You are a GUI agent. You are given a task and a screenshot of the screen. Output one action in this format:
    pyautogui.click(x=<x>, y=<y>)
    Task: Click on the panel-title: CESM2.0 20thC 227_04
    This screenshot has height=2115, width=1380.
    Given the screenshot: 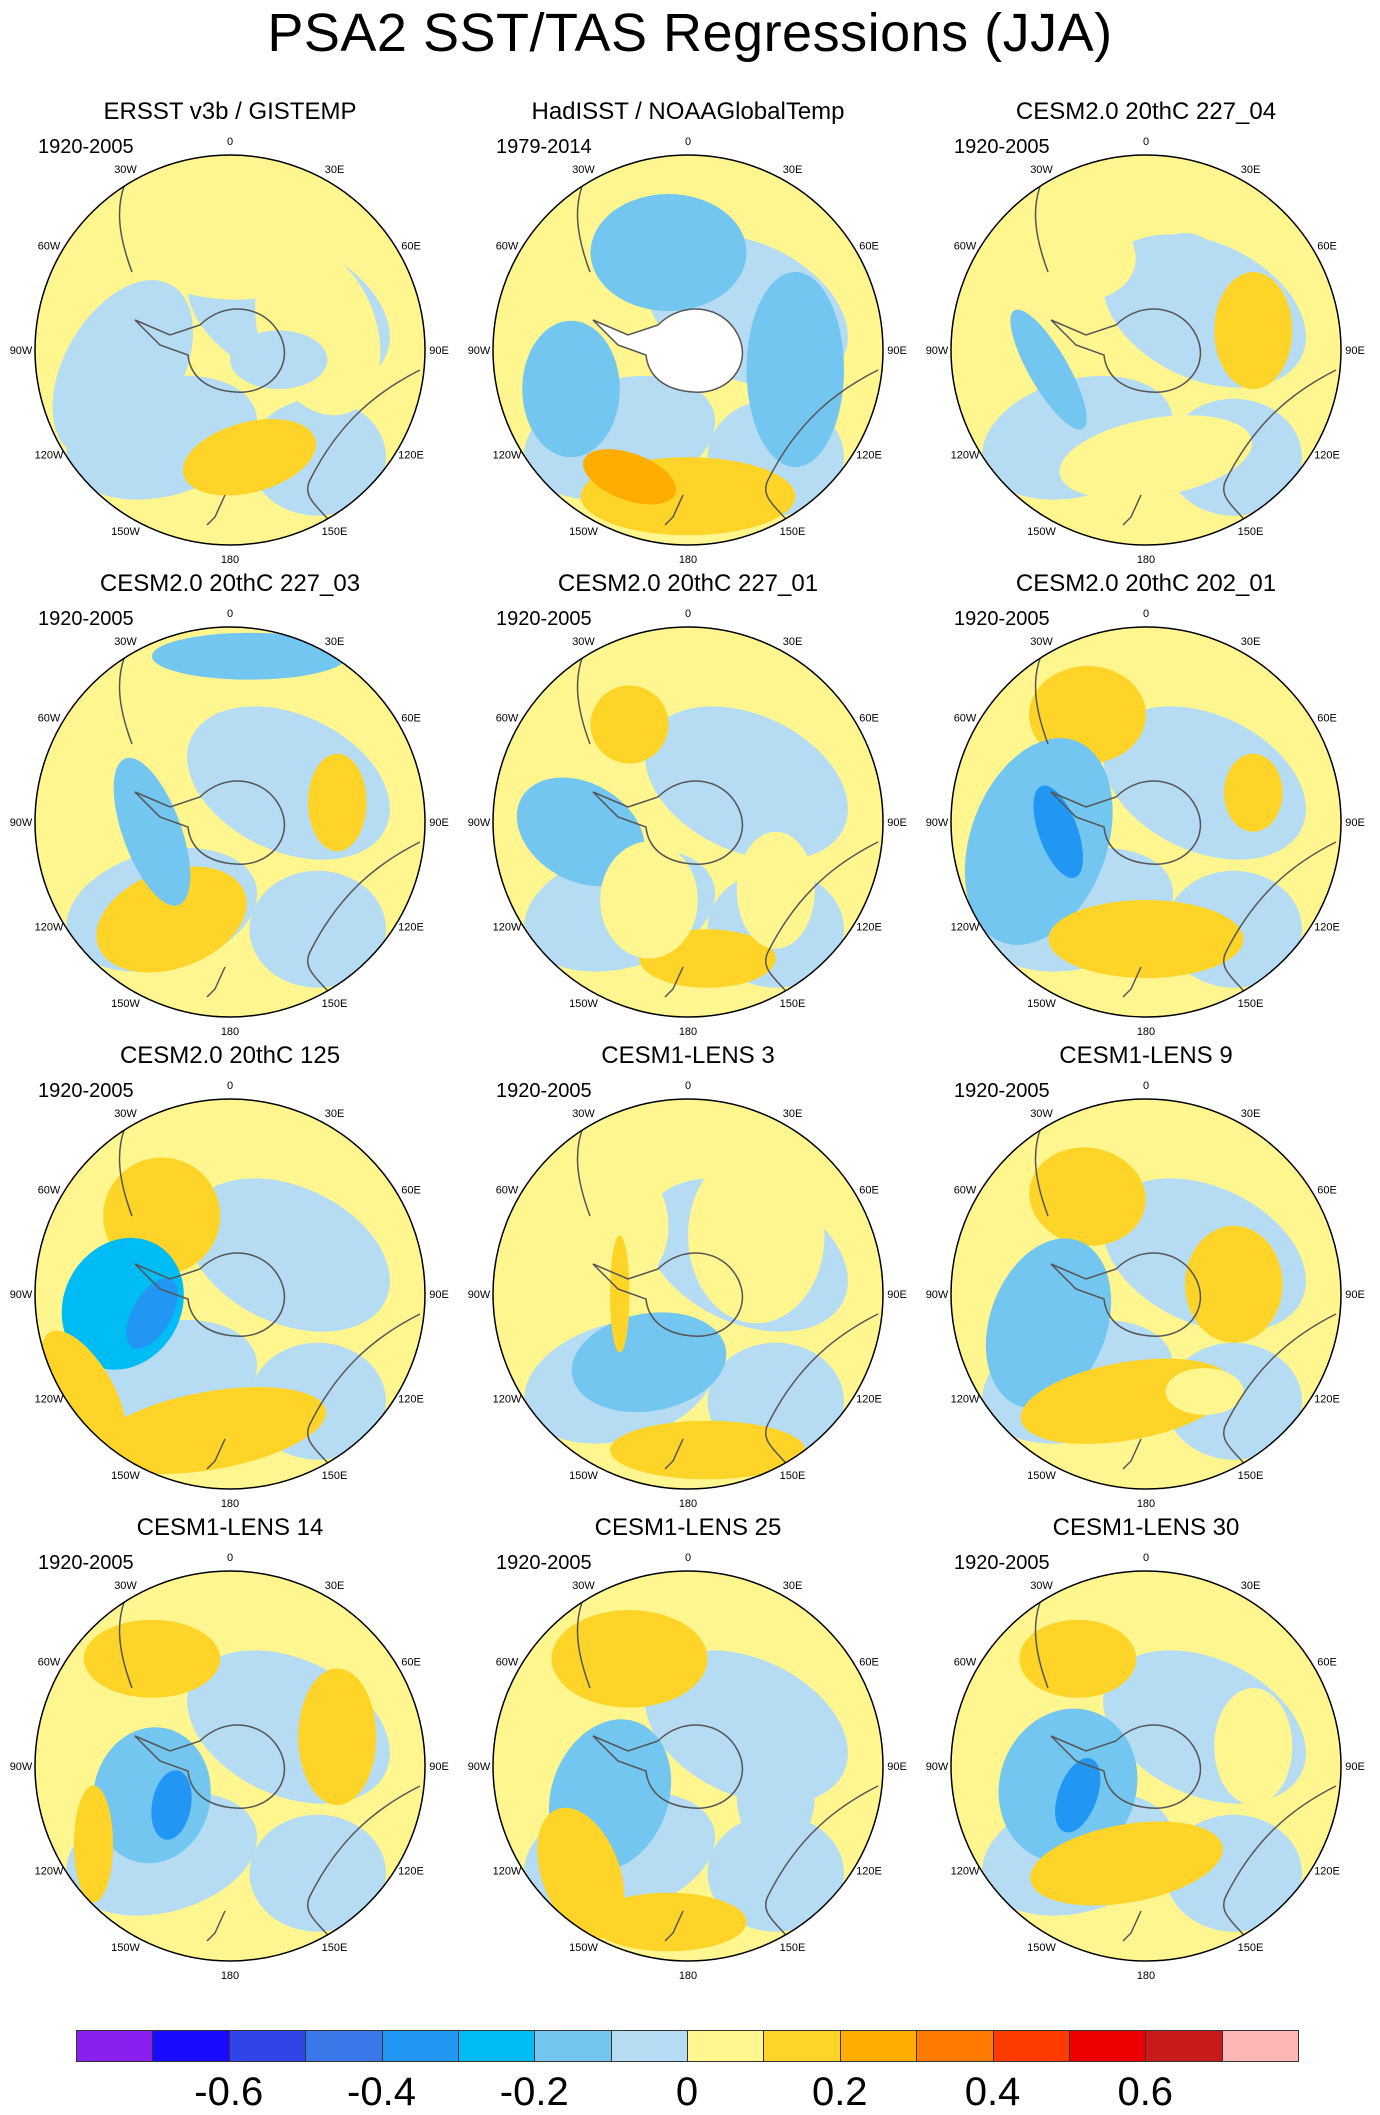 What is the action you would take?
    pyautogui.click(x=1146, y=111)
    